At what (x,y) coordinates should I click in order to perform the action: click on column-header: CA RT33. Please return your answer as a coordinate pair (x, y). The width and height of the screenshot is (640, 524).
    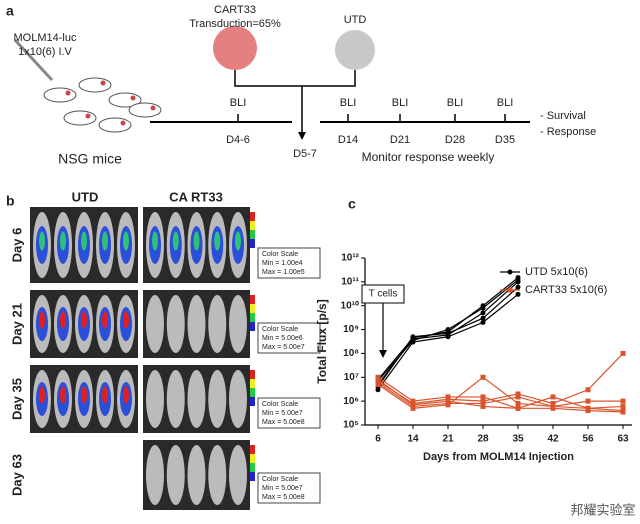
    Looking at the image, I should click on (196, 196).